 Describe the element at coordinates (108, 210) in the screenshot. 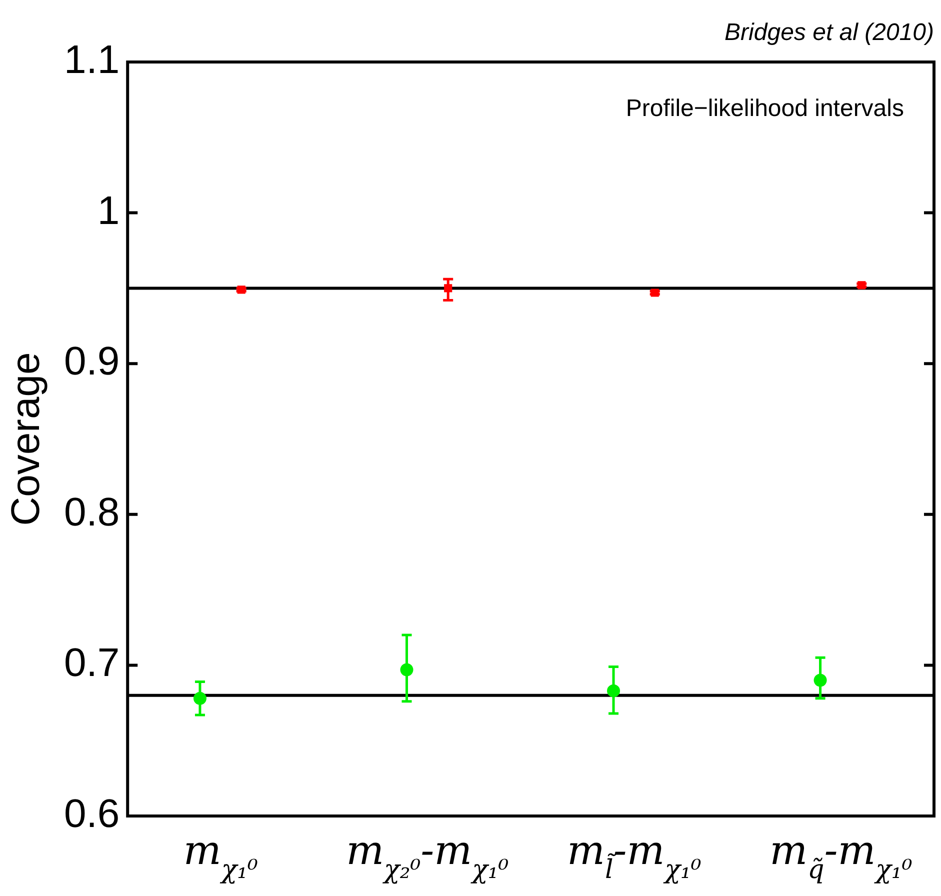

I see `y-tick-label: 1` at that location.